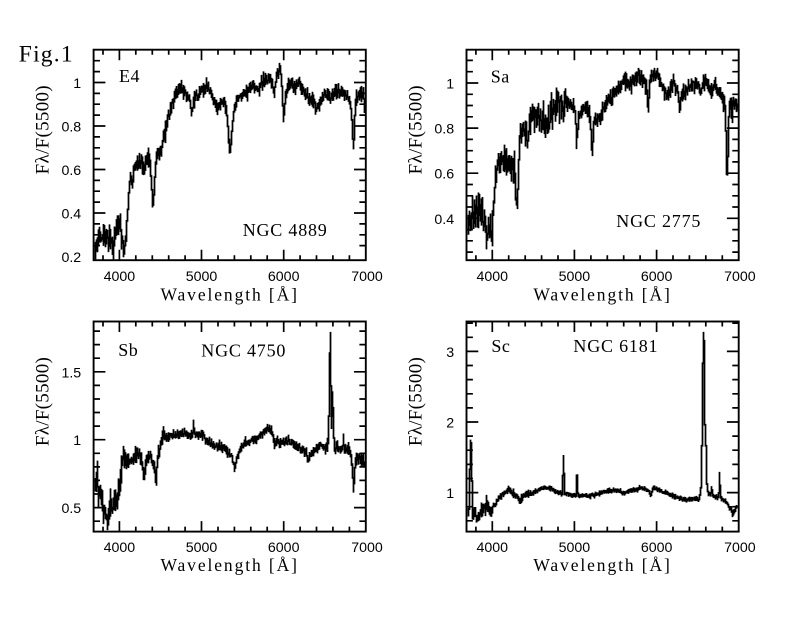  I want to click on svg-text: Sa, so click(500, 76).